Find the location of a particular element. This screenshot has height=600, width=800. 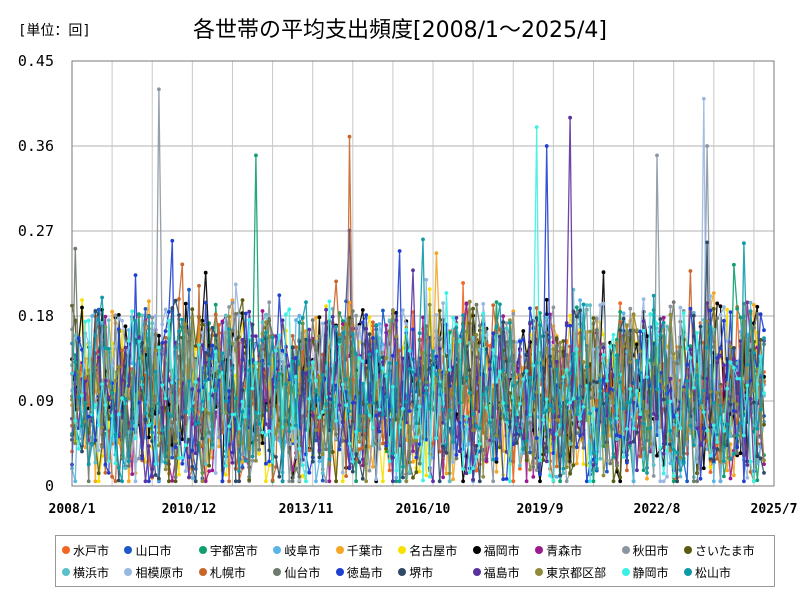

legend-item: 水戸市 is located at coordinates (92, 550).